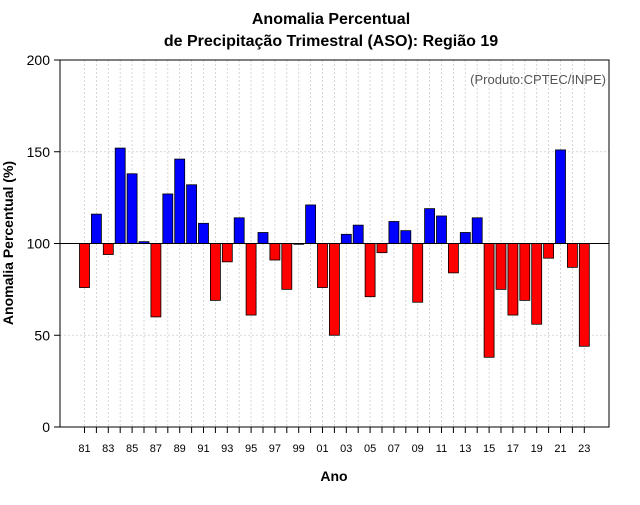 The height and width of the screenshot is (505, 640). I want to click on x-tick-label-97: 97, so click(275, 449).